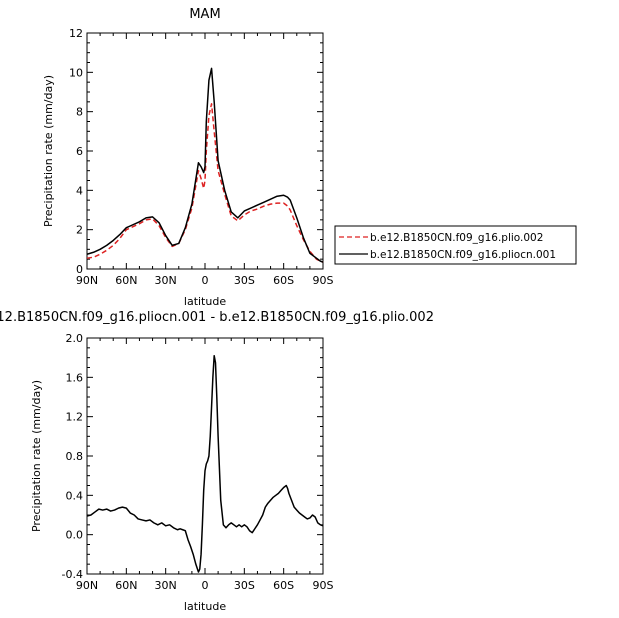 This screenshot has height=618, width=619. I want to click on top-x-tick-label: 60S, so click(283, 280).